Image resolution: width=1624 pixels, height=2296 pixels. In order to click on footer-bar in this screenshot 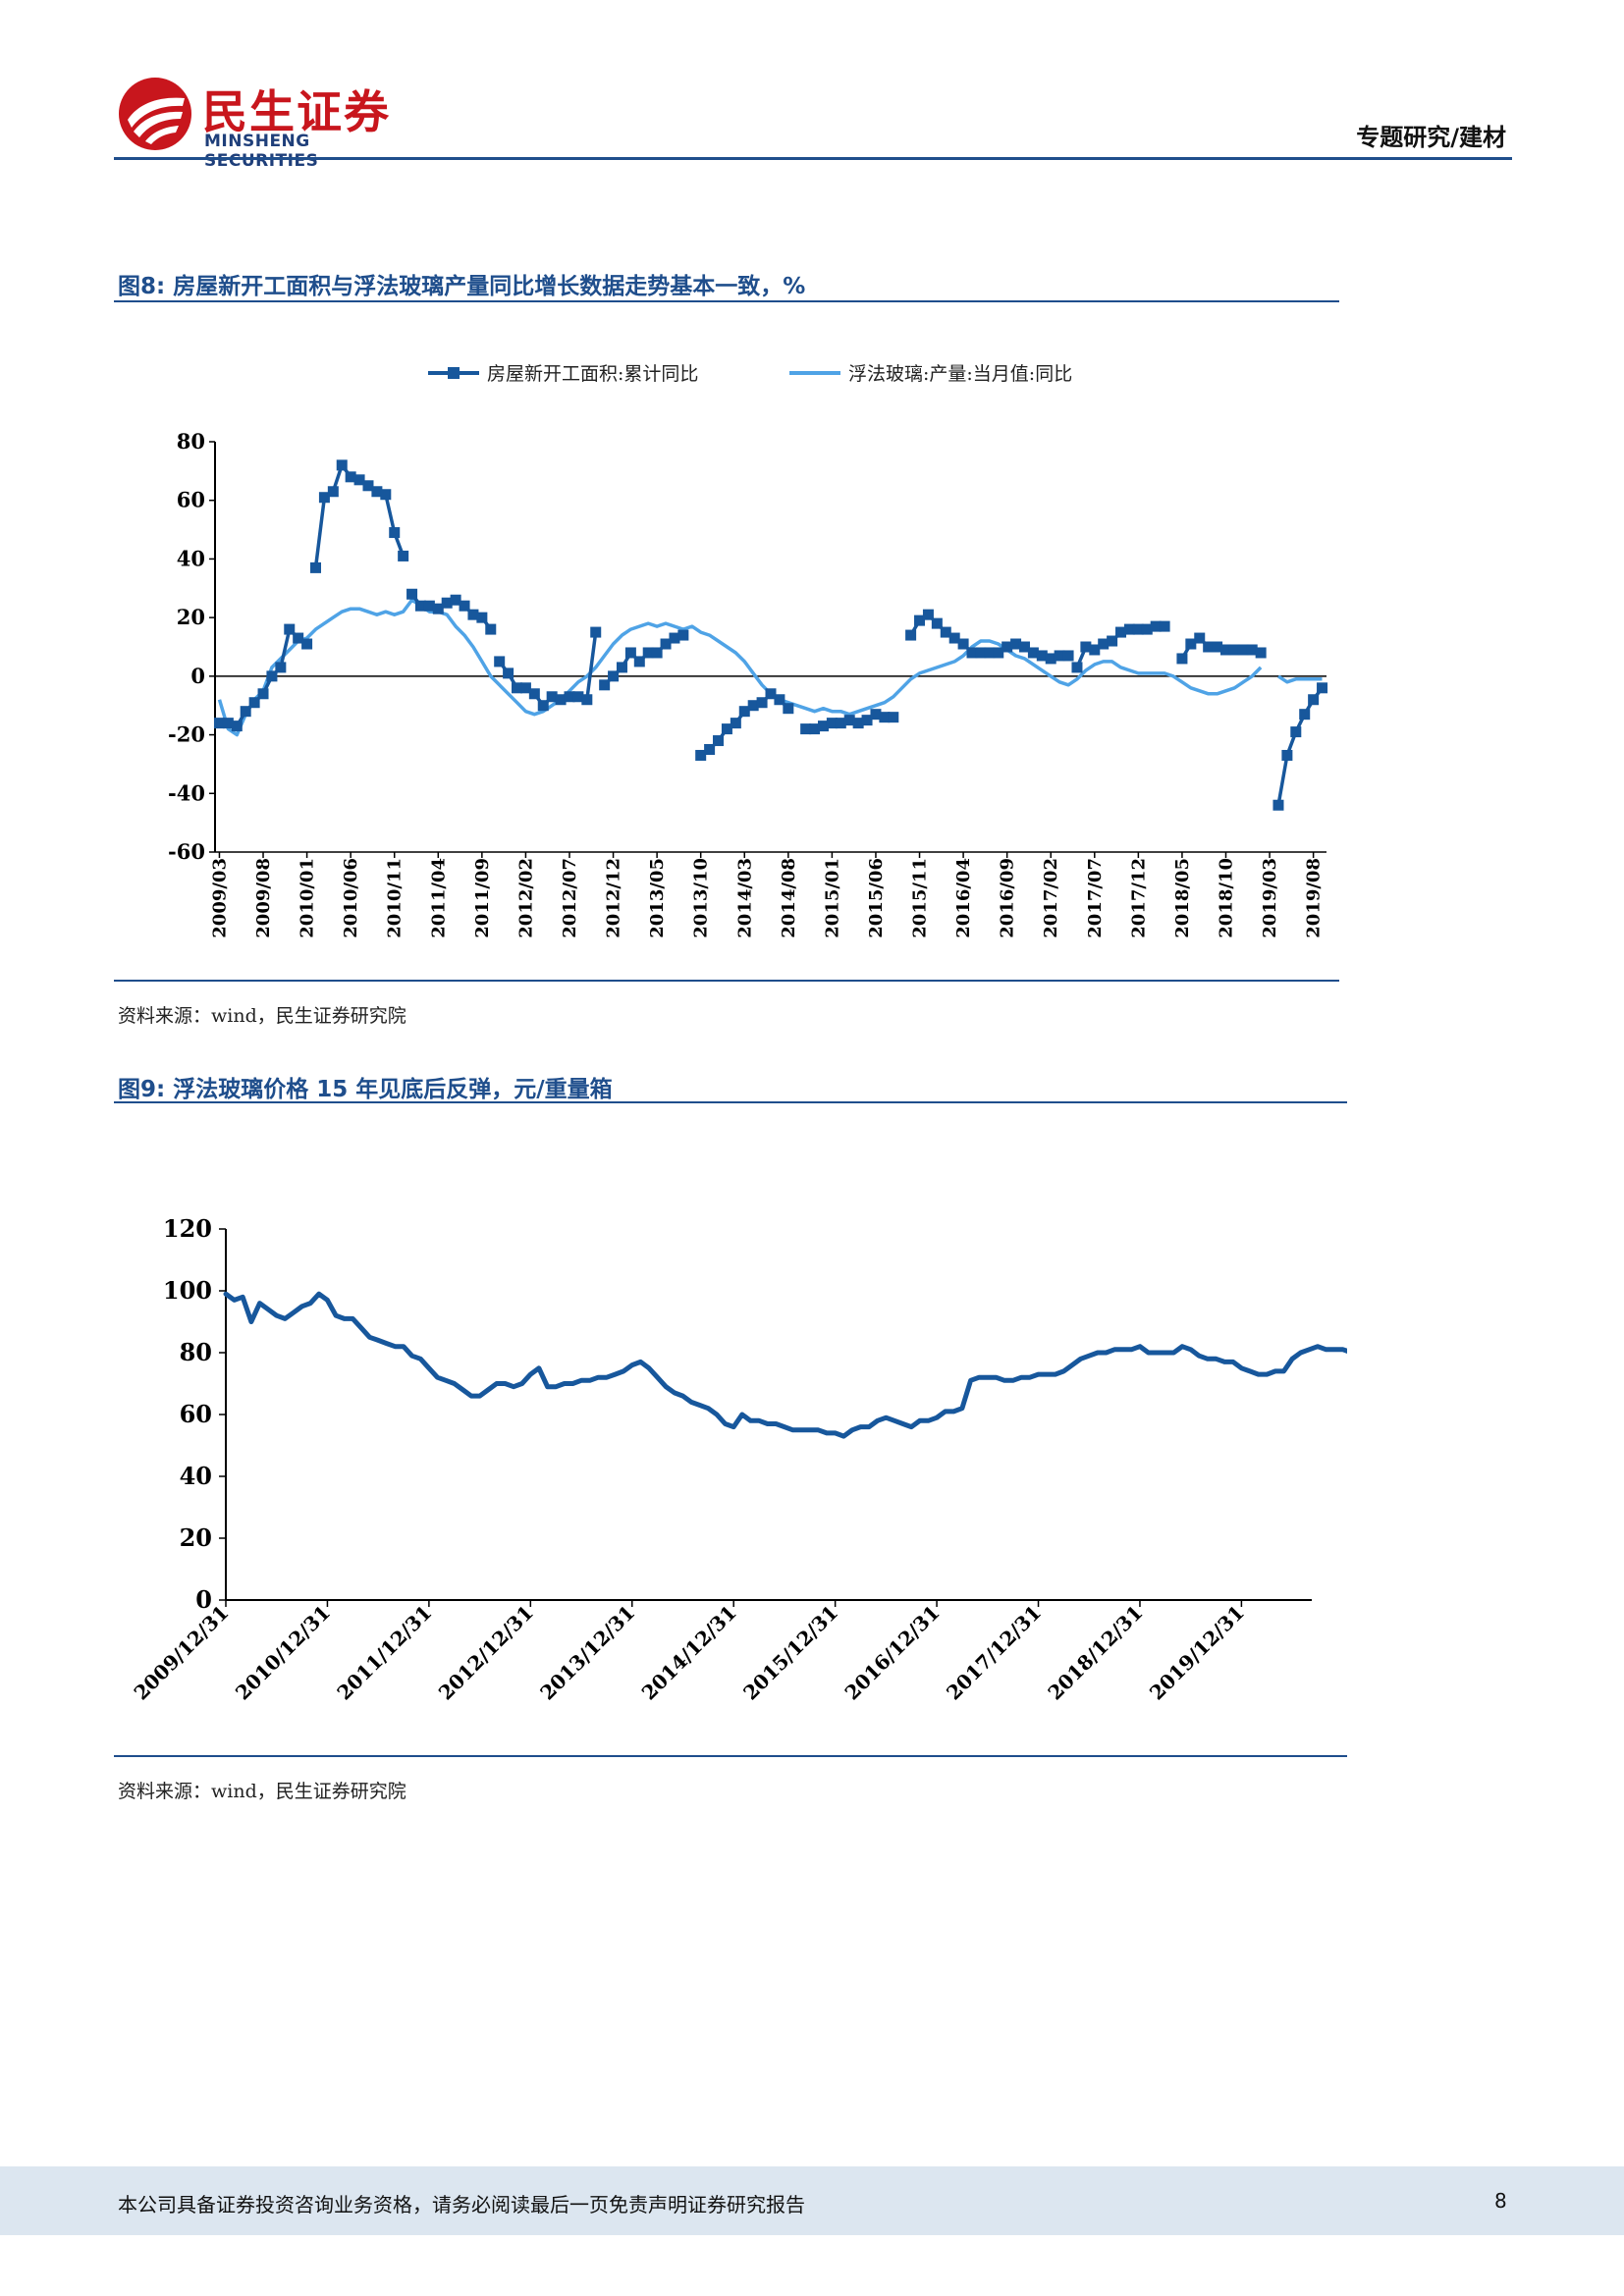, I will do `click(812, 2201)`.